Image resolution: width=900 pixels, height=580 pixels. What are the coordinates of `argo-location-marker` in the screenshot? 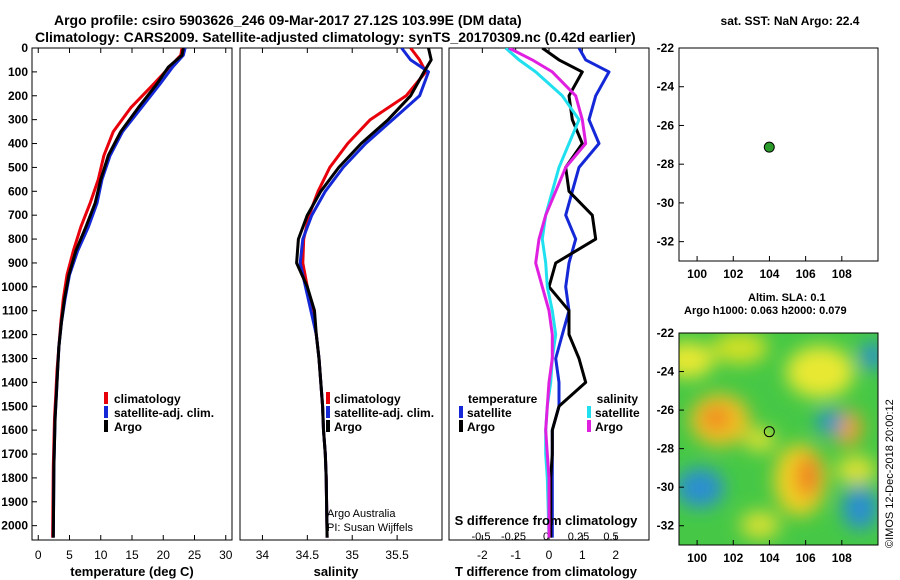 It's located at (769, 147).